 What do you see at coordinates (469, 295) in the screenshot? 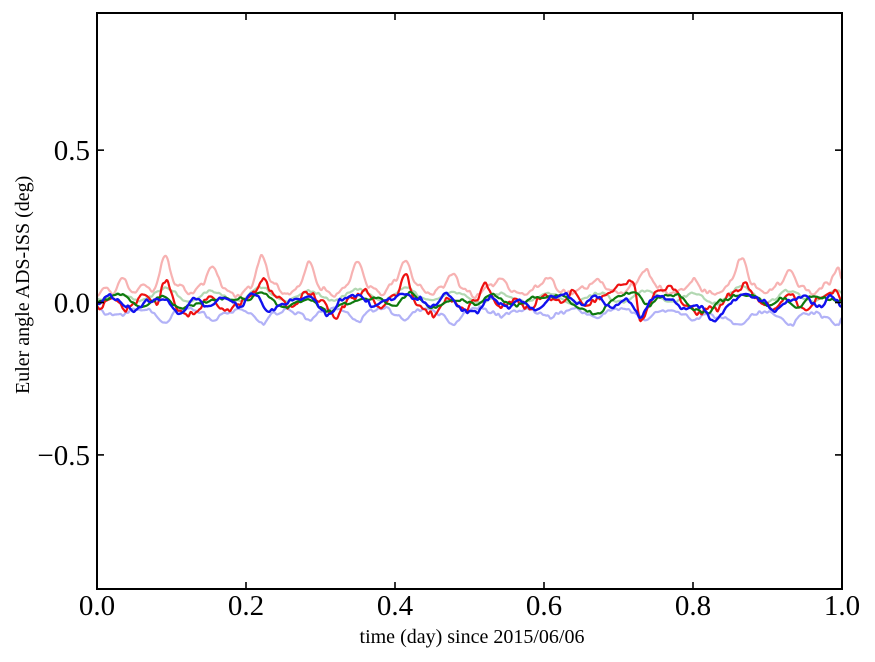
I see `series-euler-angle-2-raw` at bounding box center [469, 295].